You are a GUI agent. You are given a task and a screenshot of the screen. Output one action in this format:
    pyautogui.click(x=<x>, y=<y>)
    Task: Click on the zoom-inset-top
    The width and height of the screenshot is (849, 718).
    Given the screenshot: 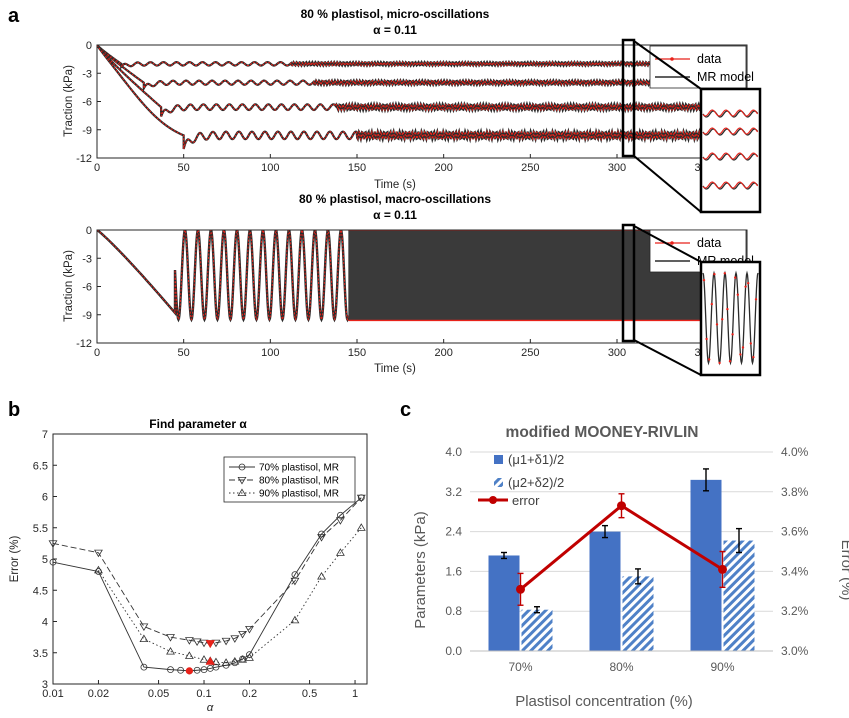 What is the action you would take?
    pyautogui.click(x=730, y=150)
    